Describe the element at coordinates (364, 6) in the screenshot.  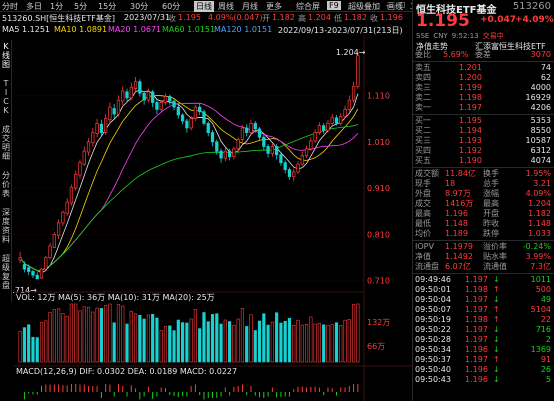
I see `tool-button-2: 超级叠加` at that location.